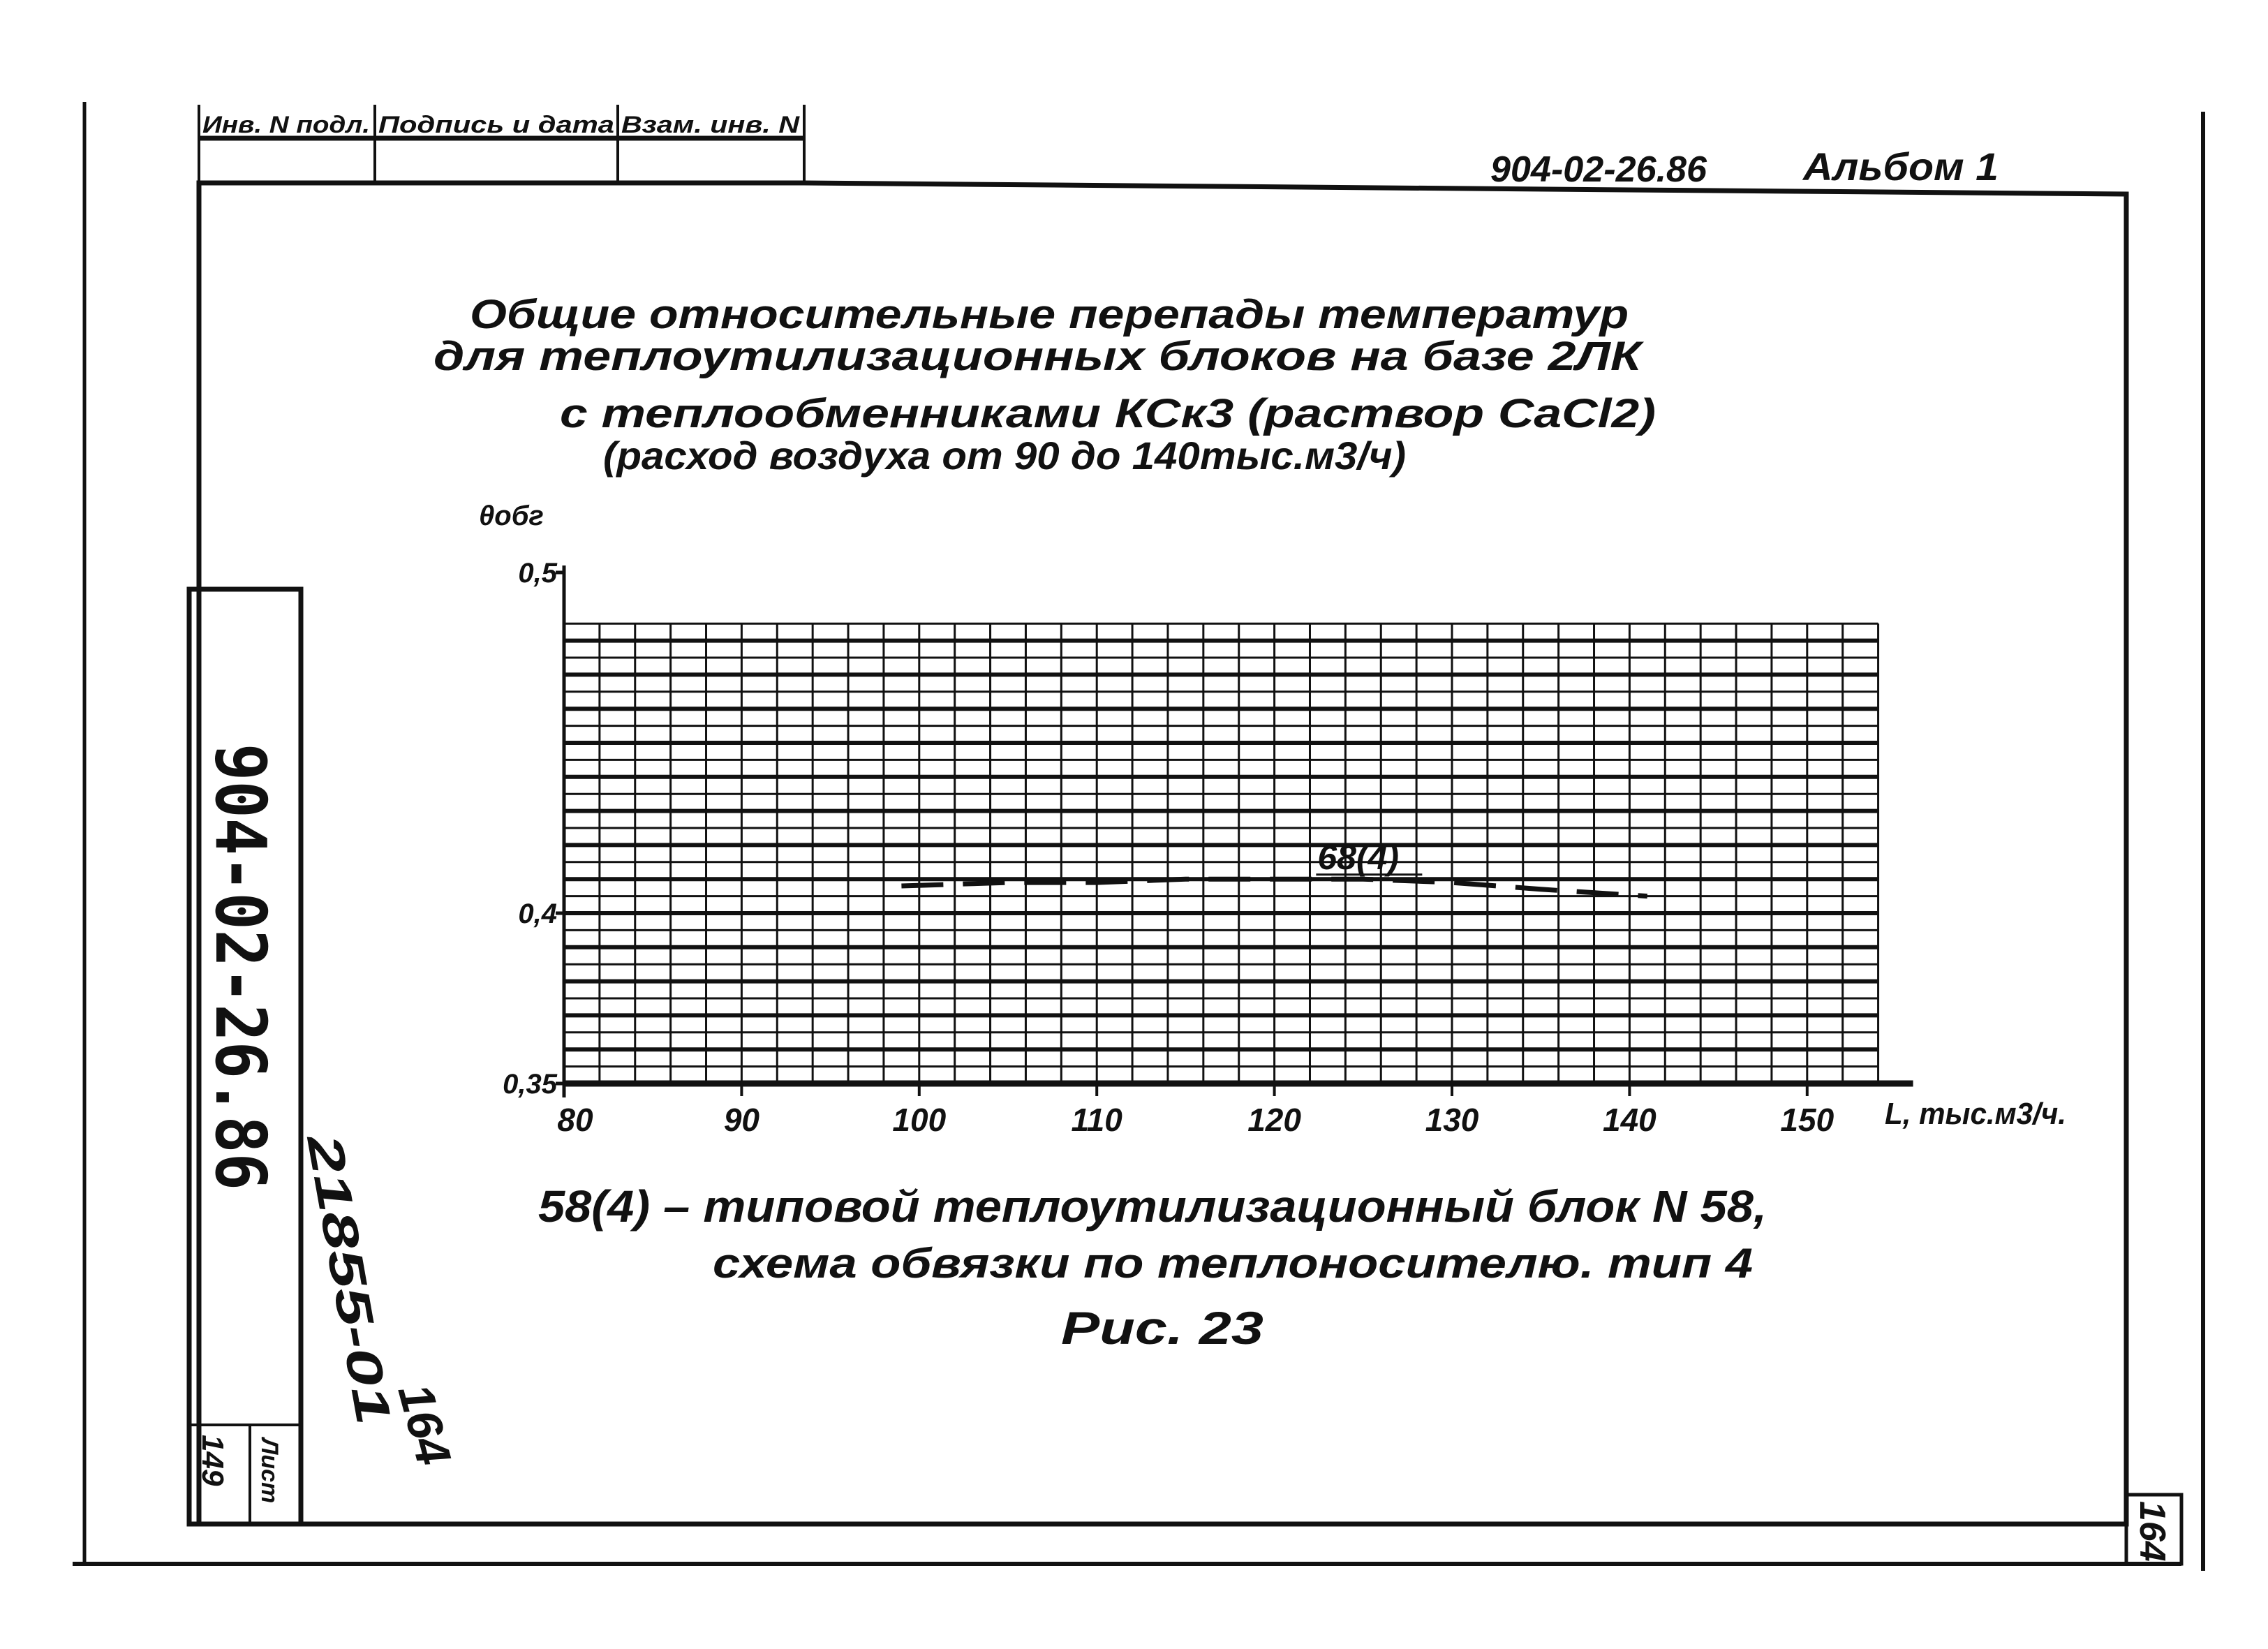 The height and width of the screenshot is (1649, 2268). Describe the element at coordinates (1097, 1120) in the screenshot. I see `x-tick-label: 110` at that location.